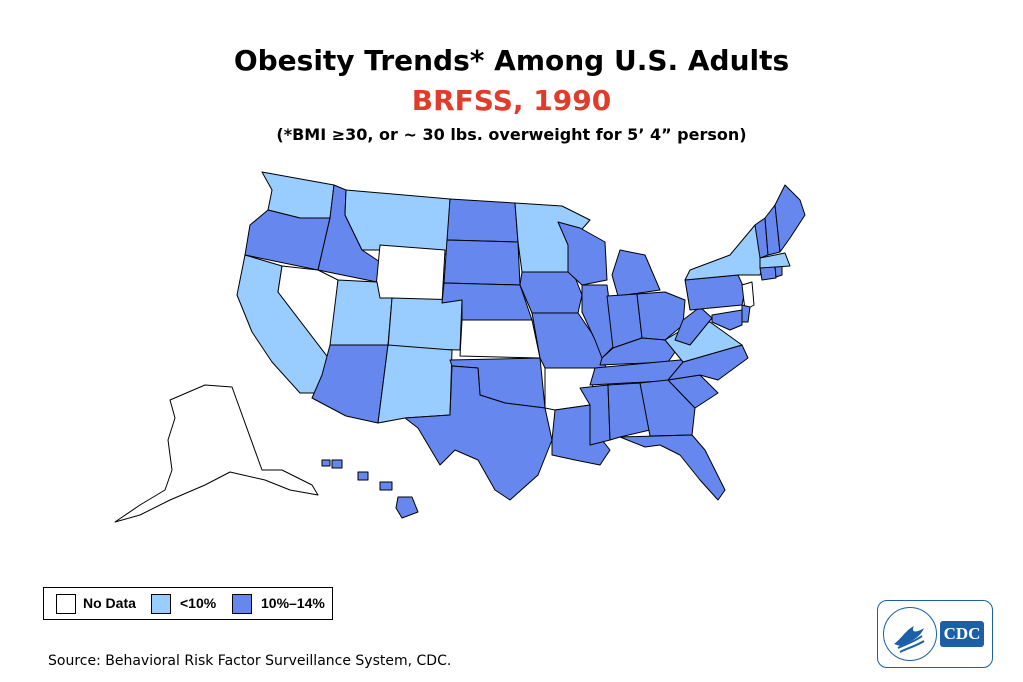 The image size is (1023, 682). What do you see at coordinates (216, 453) in the screenshot?
I see `state-ak` at bounding box center [216, 453].